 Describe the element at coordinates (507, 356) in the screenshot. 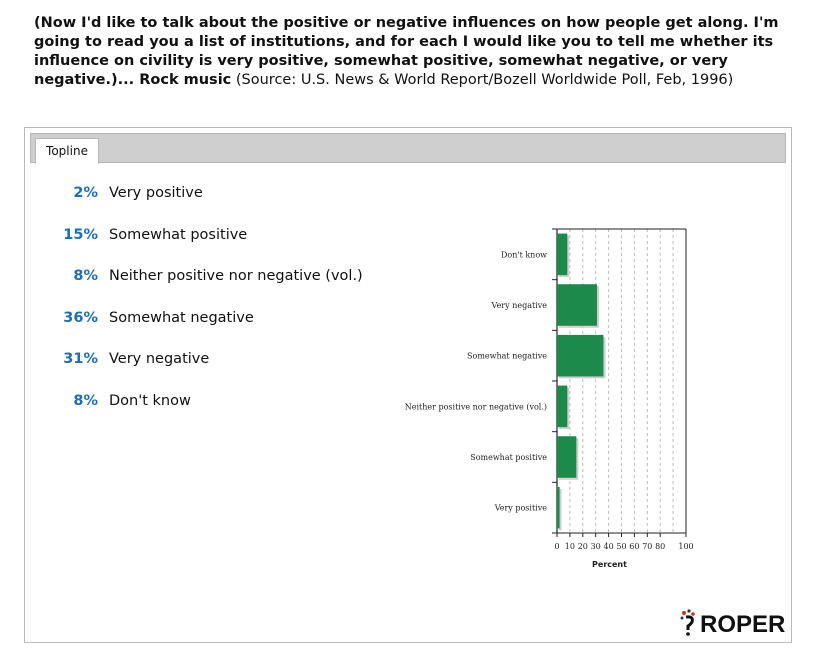

I see `category-label: Somewhat negative` at that location.